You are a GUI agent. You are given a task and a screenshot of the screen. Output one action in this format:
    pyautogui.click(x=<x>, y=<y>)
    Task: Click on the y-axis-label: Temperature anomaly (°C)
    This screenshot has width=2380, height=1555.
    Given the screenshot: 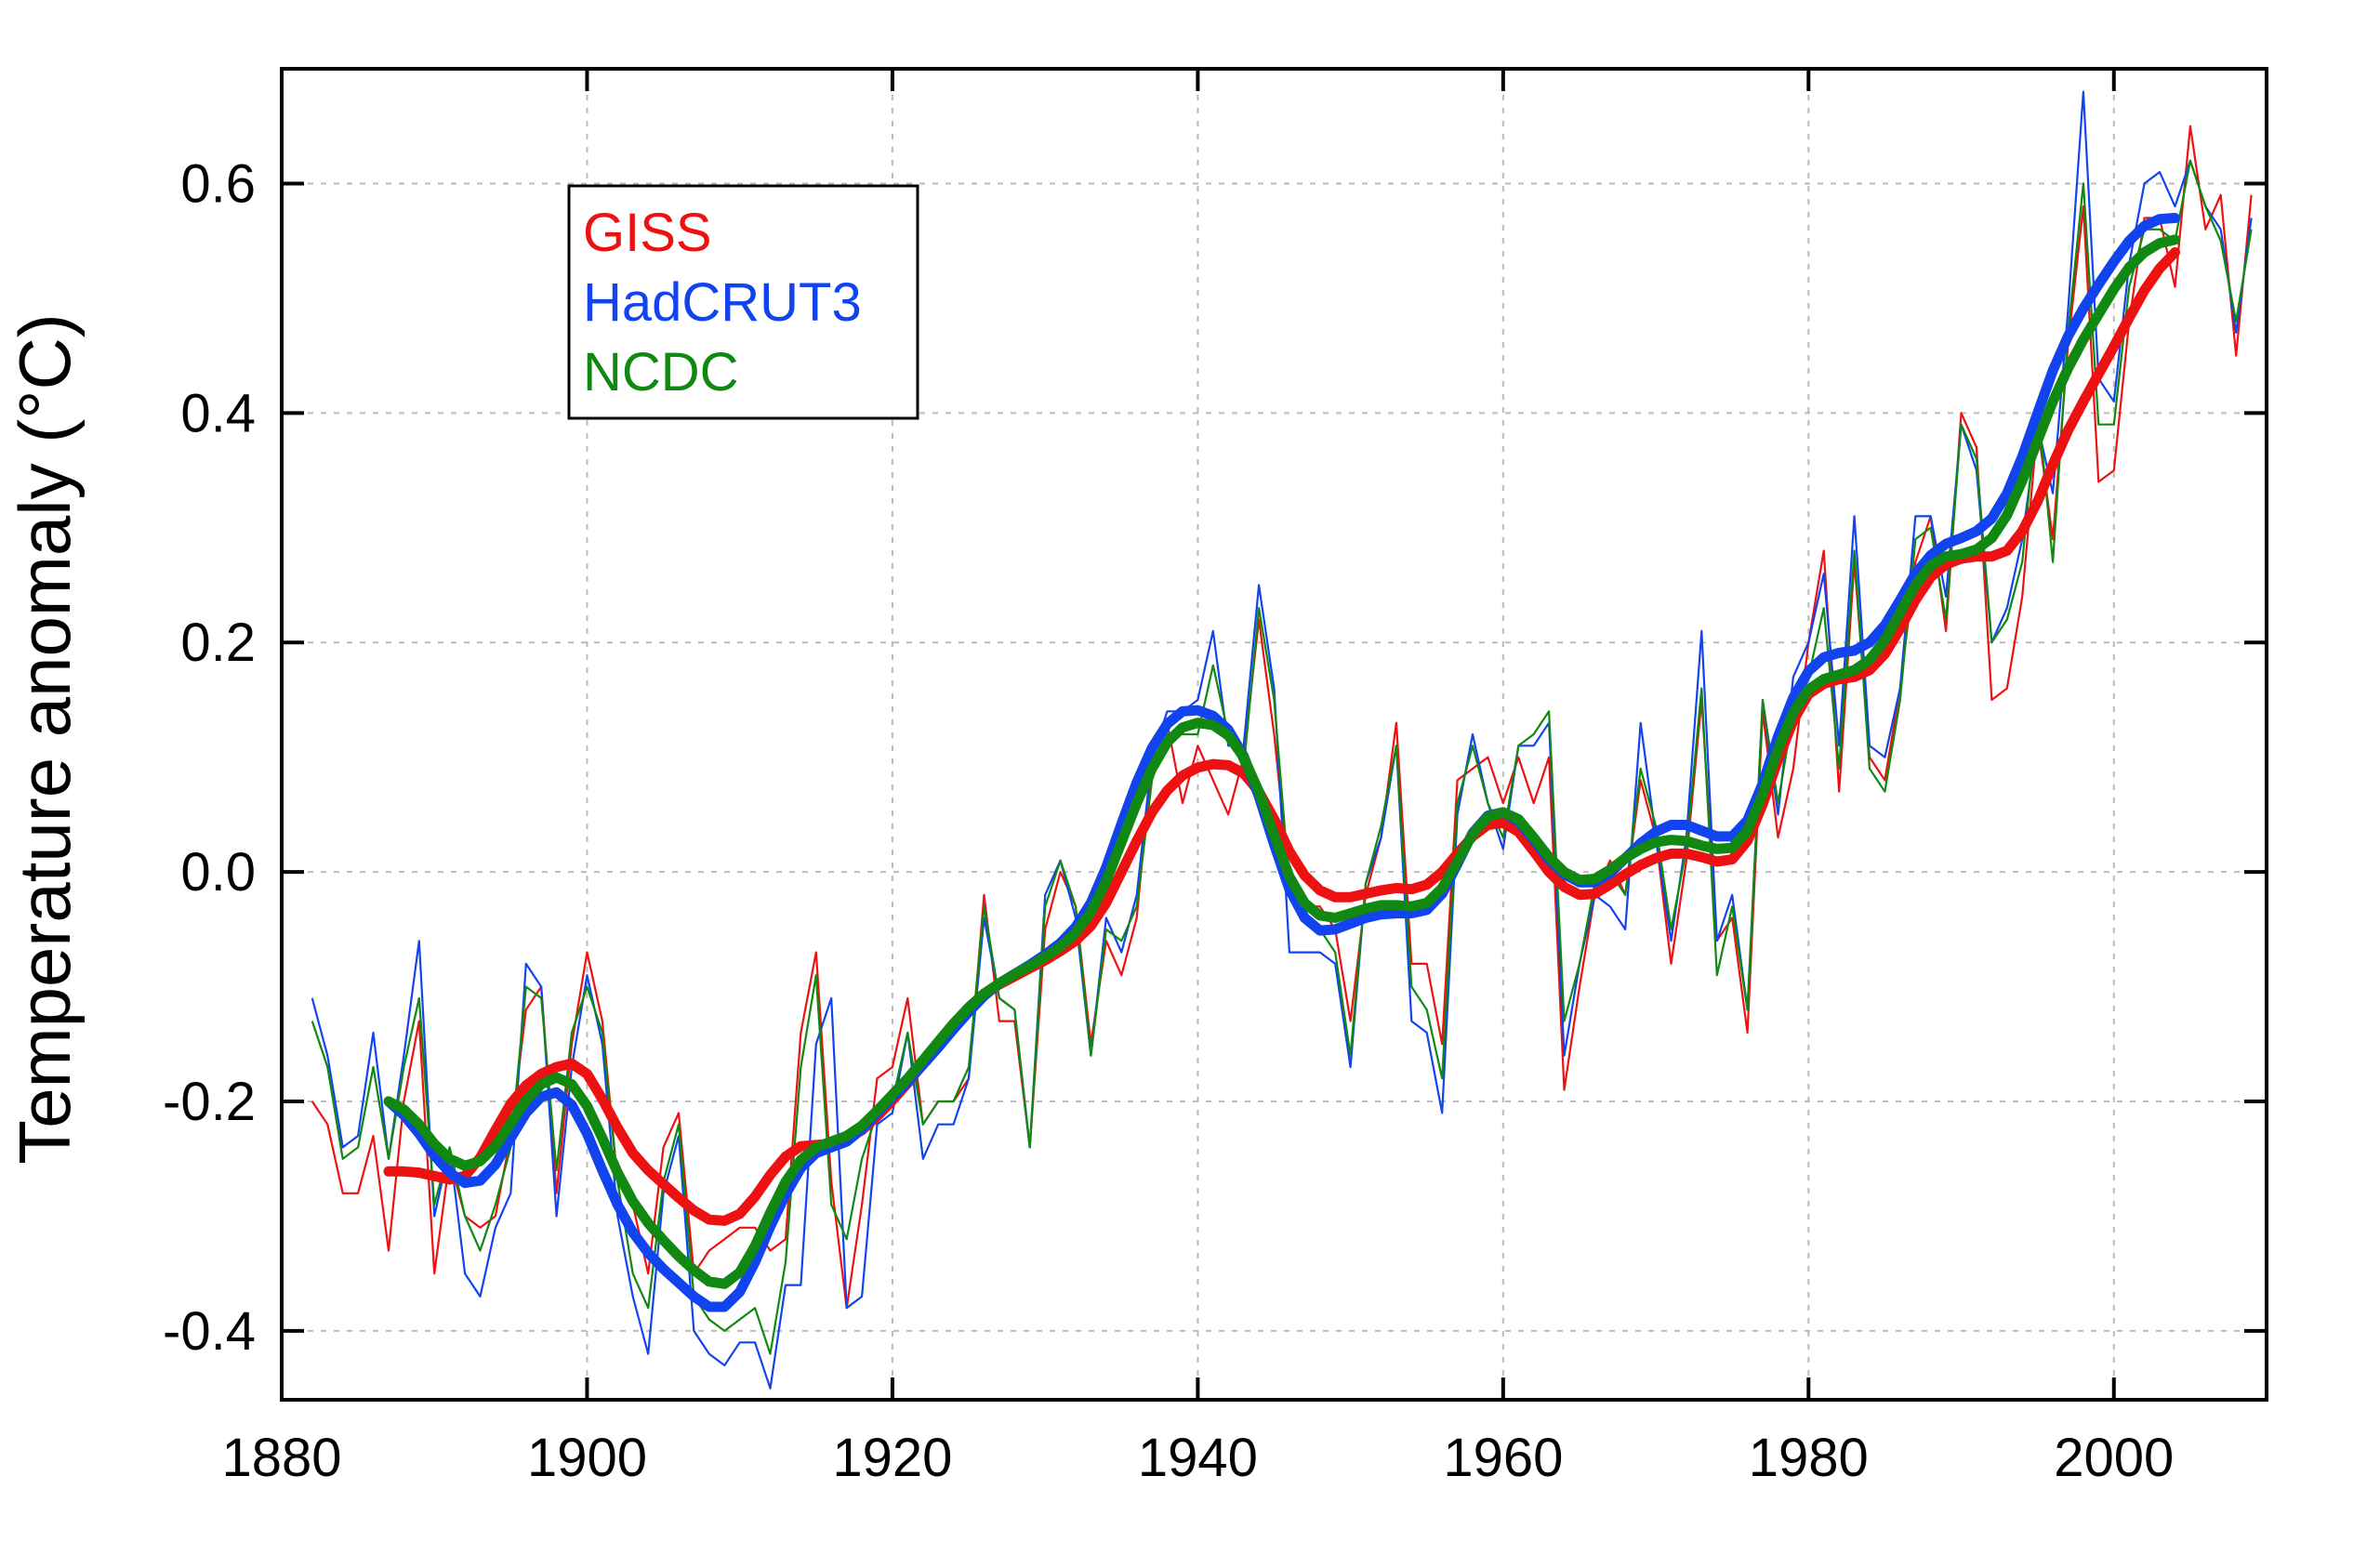 What is the action you would take?
    pyautogui.click(x=45, y=739)
    